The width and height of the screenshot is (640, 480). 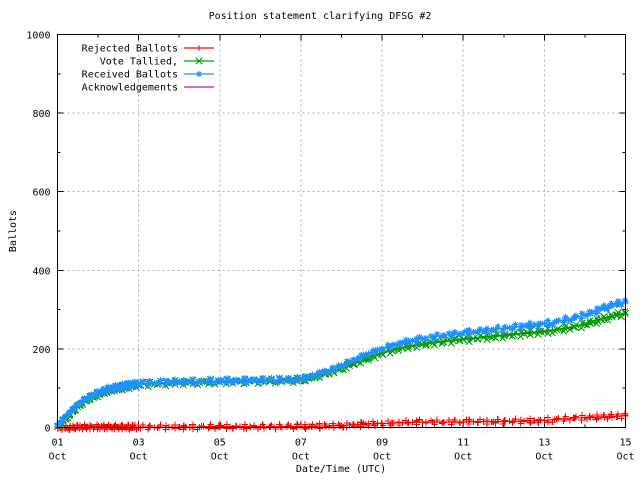 I want to click on legend-item: Vote Tallied,, so click(x=157, y=62).